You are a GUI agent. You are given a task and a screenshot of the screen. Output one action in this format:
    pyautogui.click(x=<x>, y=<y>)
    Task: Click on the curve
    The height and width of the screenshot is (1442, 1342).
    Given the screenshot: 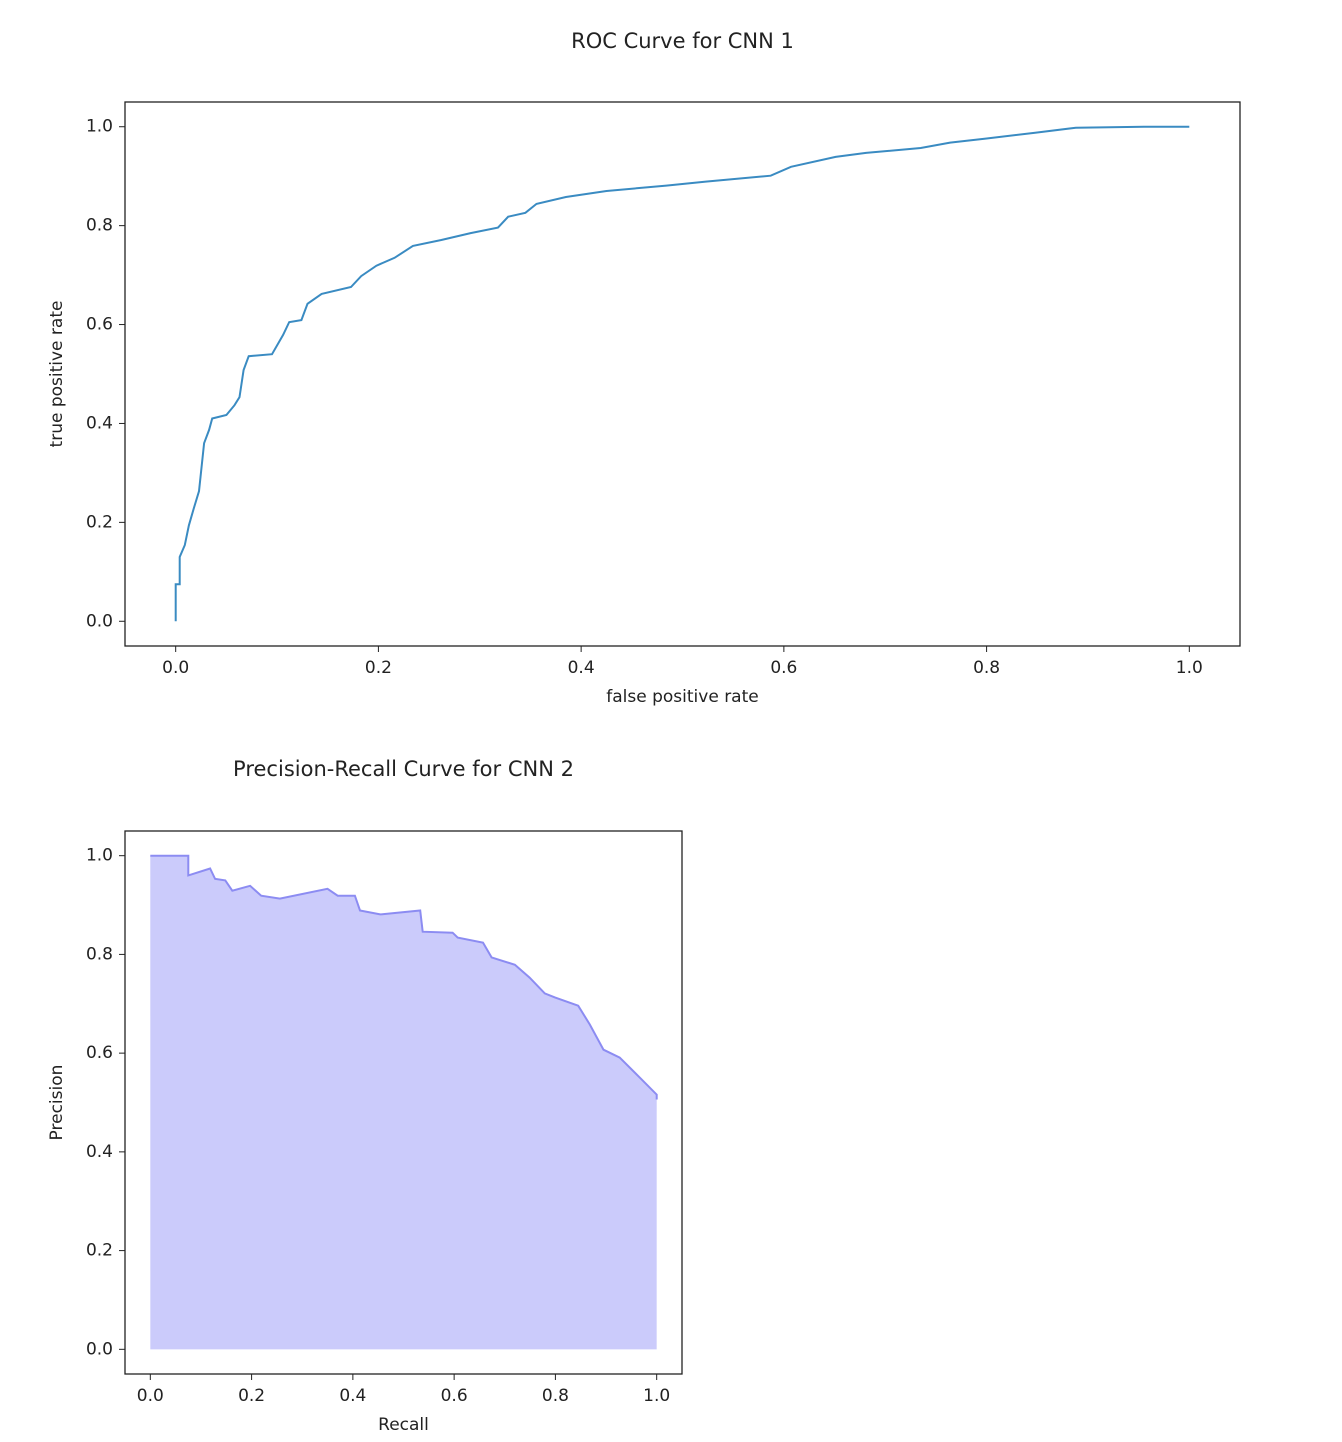 What is the action you would take?
    pyautogui.click(x=404, y=977)
    